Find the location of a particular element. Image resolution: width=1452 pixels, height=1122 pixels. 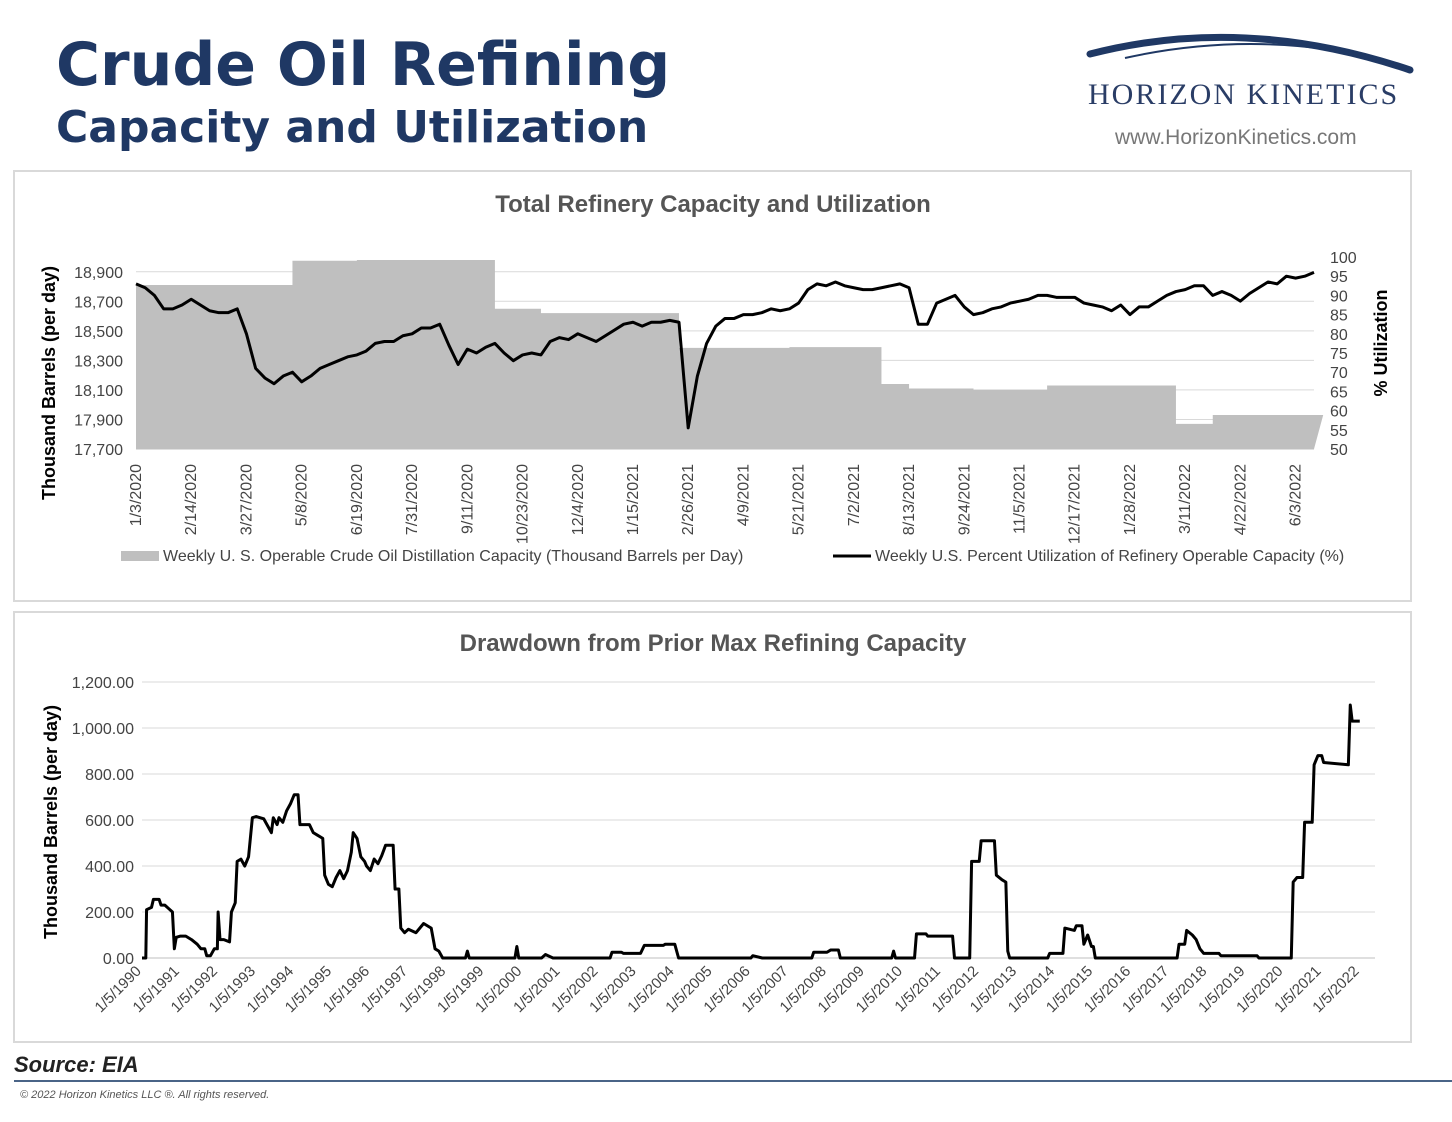

y2-tick-label: 50 is located at coordinates (1339, 450).